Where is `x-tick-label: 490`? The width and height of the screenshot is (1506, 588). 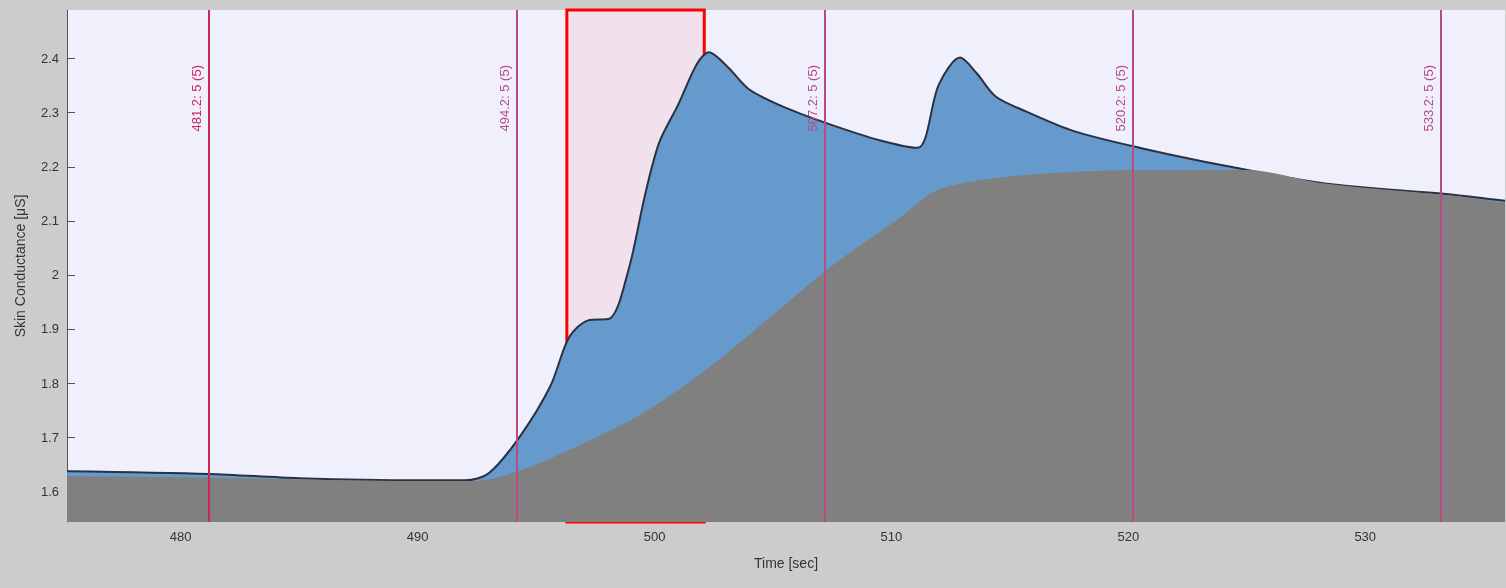
x-tick-label: 490 is located at coordinates (417, 536).